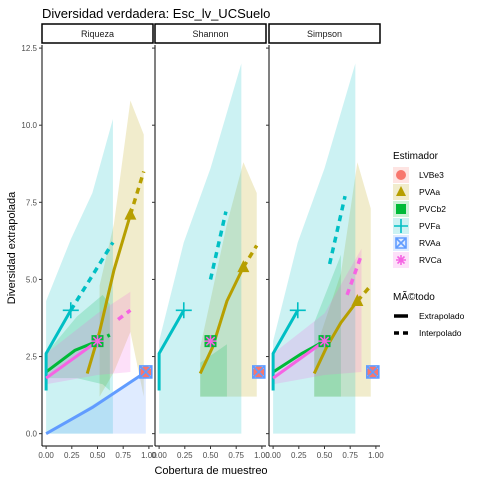  I want to click on legend-item-extrapolado: Extrapolado, so click(429, 316).